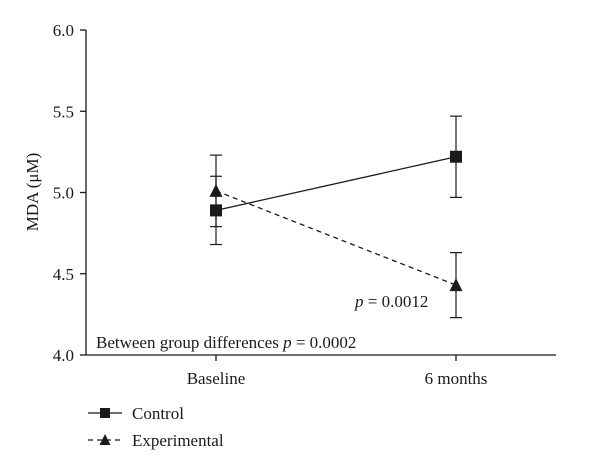 The image size is (600, 473). I want to click on legend-triangle-marker-icon, so click(105, 439).